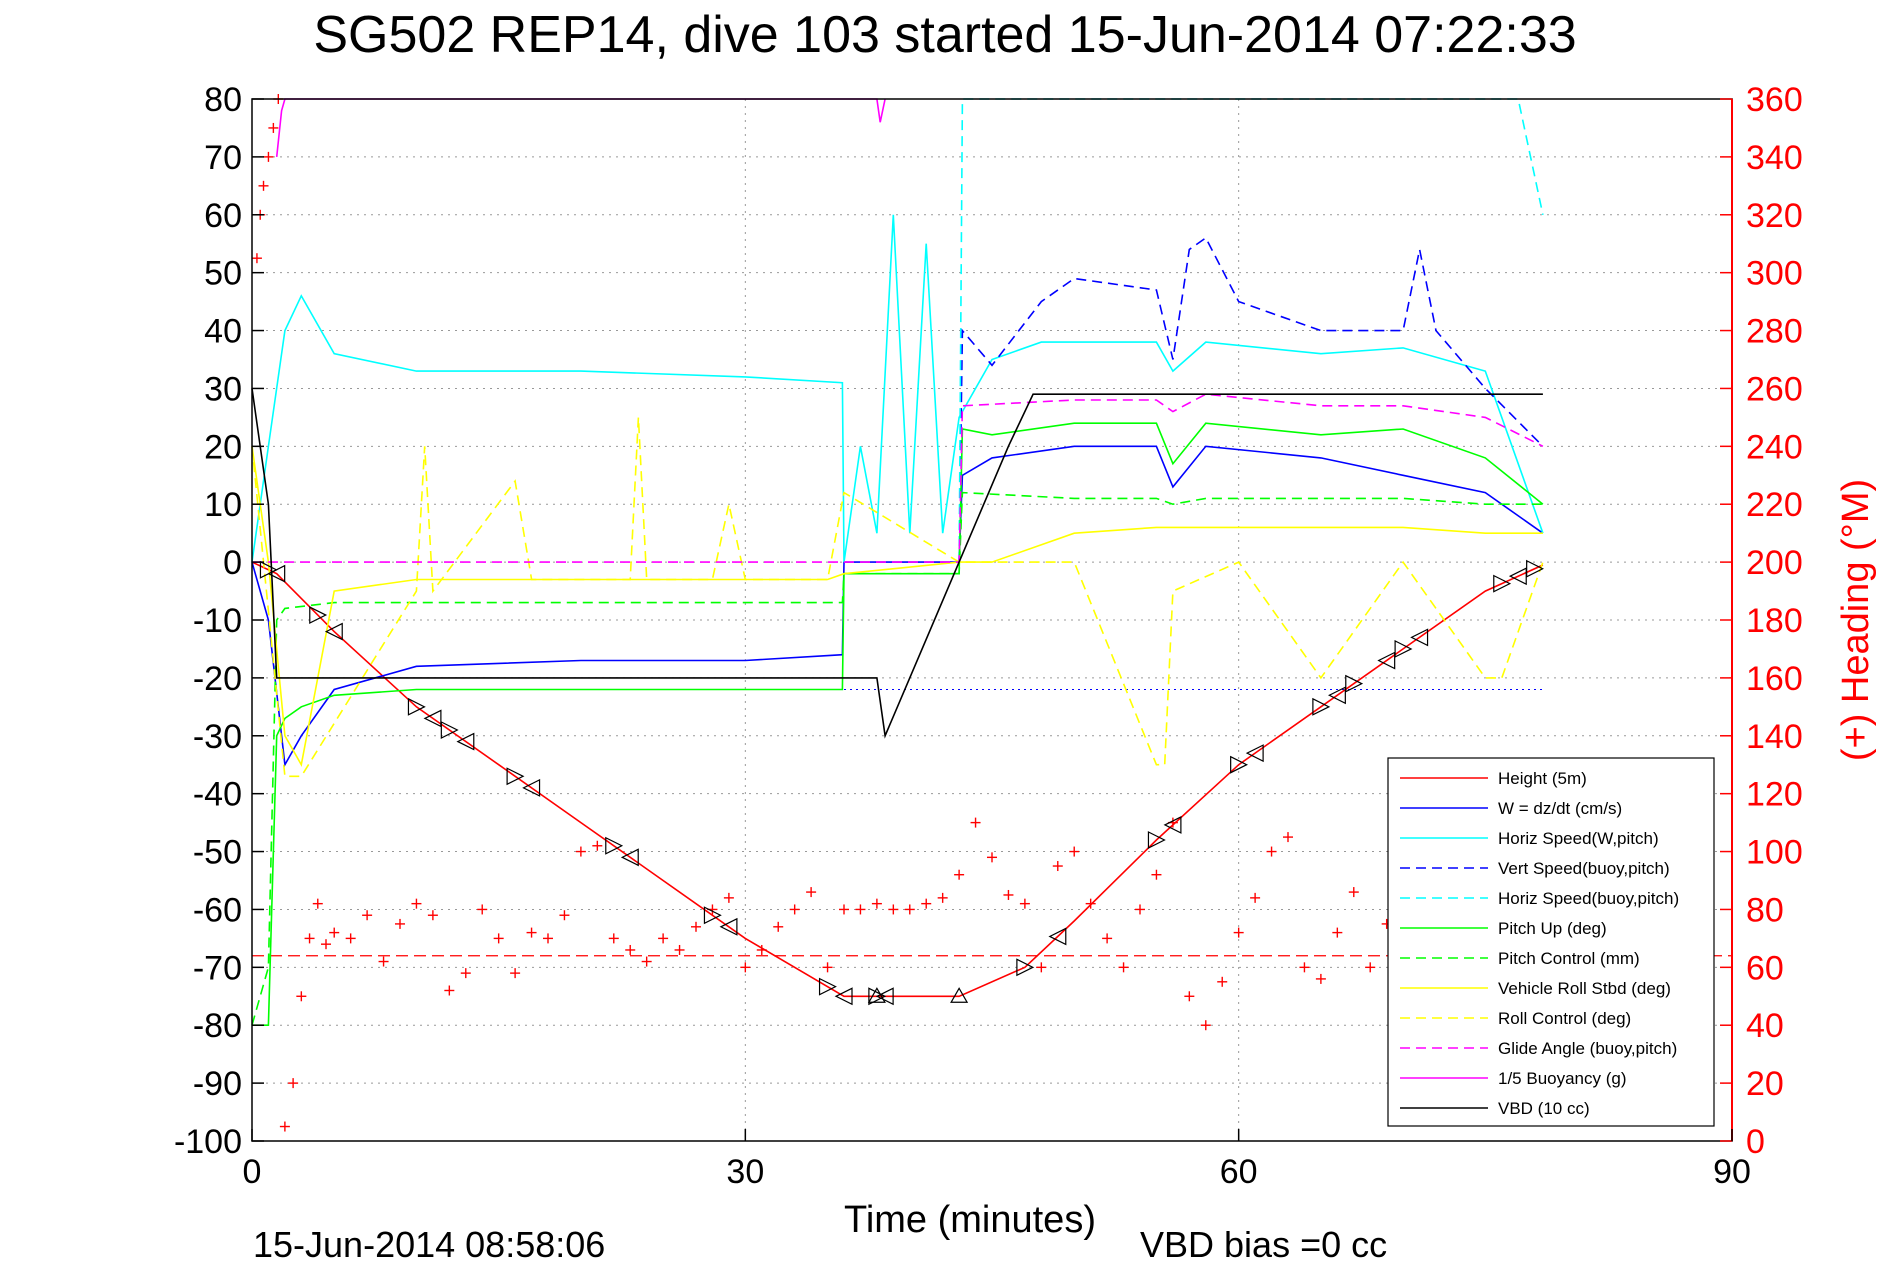  What do you see at coordinates (970, 1220) in the screenshot?
I see `x-axis-label: Time (minutes)` at bounding box center [970, 1220].